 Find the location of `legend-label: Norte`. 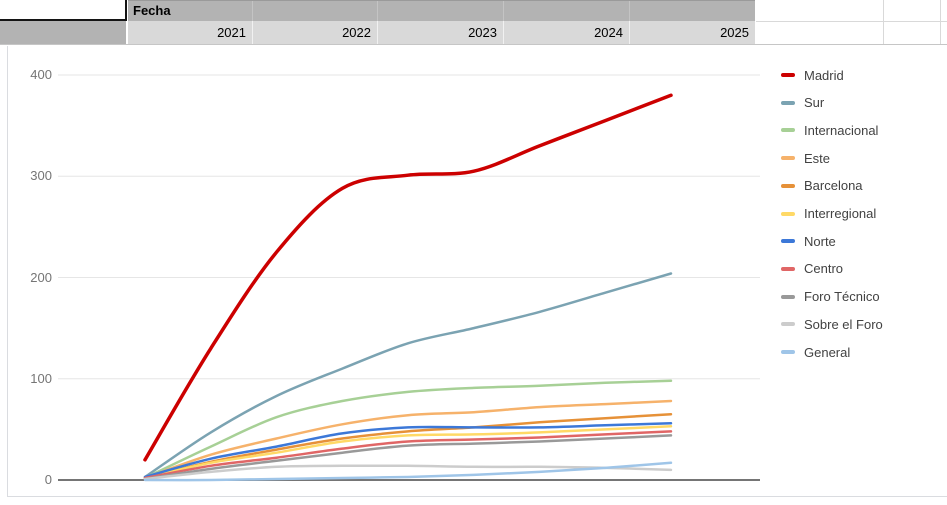

legend-label: Norte is located at coordinates (820, 241).